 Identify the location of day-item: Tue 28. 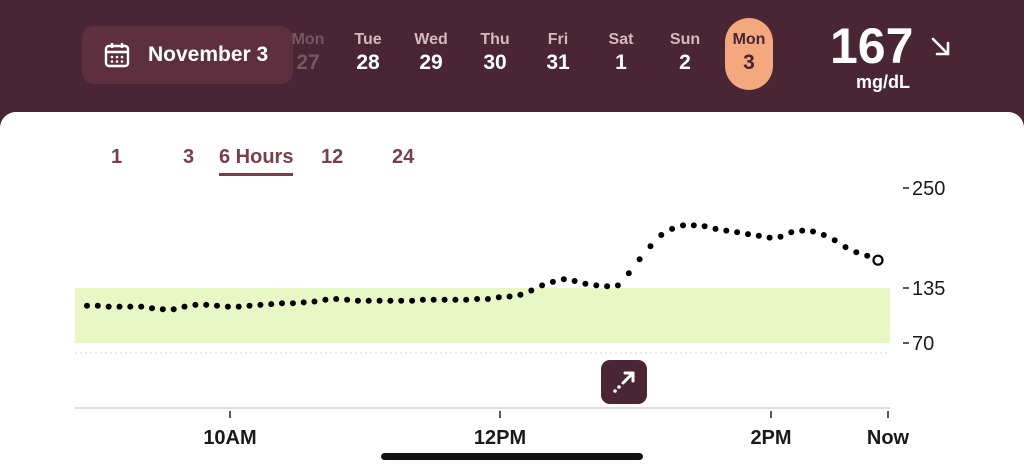
(368, 53).